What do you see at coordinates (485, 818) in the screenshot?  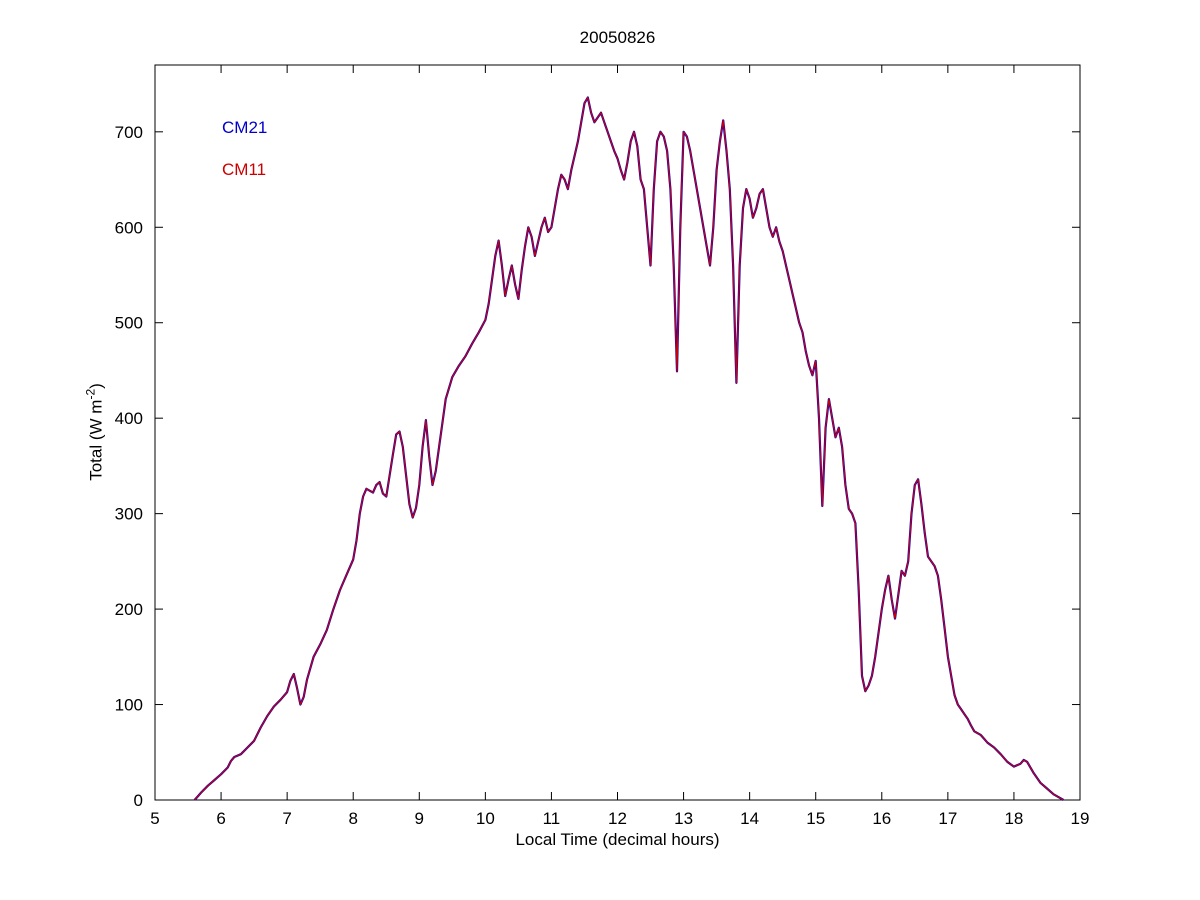 I see `x-tick-label: 10` at bounding box center [485, 818].